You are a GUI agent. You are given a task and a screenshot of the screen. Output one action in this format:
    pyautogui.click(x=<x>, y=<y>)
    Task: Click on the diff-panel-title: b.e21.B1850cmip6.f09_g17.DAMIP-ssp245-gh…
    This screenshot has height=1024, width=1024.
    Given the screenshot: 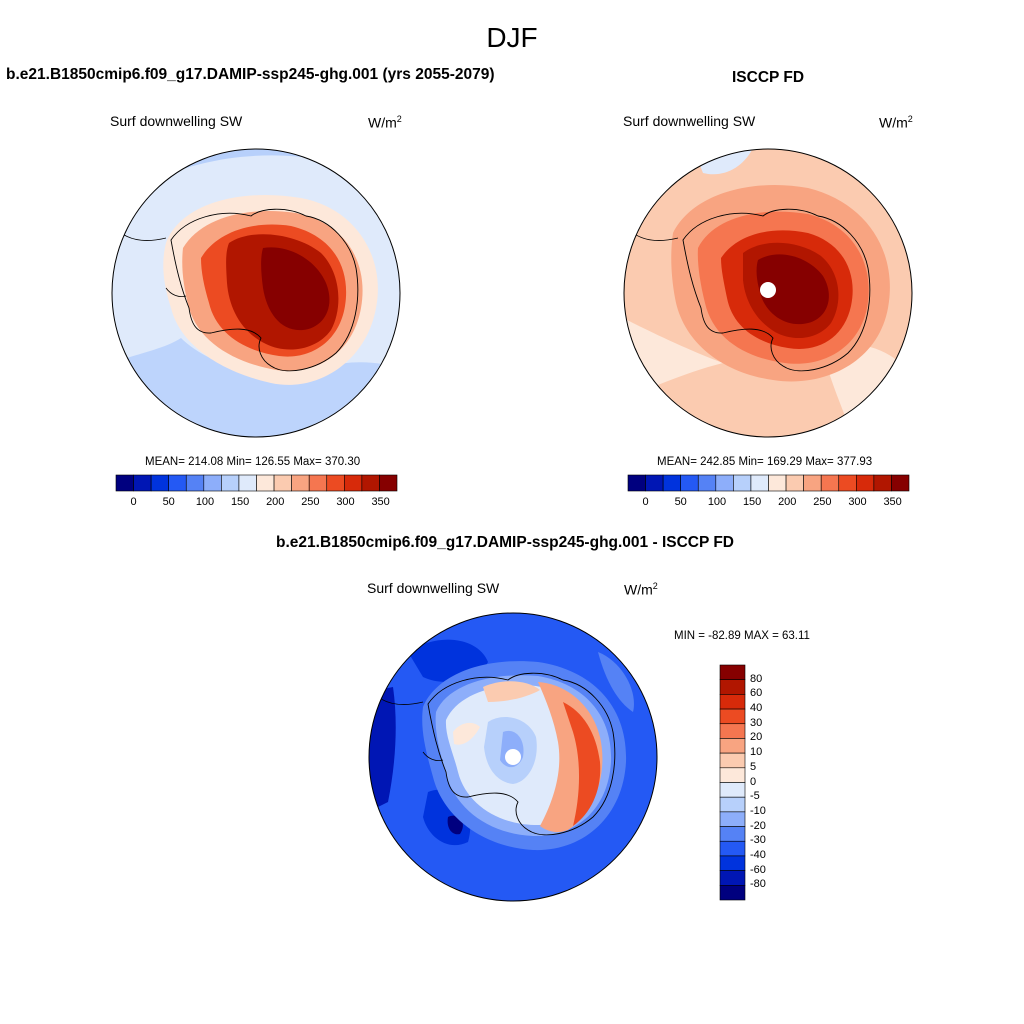 What is the action you would take?
    pyautogui.click(x=505, y=542)
    